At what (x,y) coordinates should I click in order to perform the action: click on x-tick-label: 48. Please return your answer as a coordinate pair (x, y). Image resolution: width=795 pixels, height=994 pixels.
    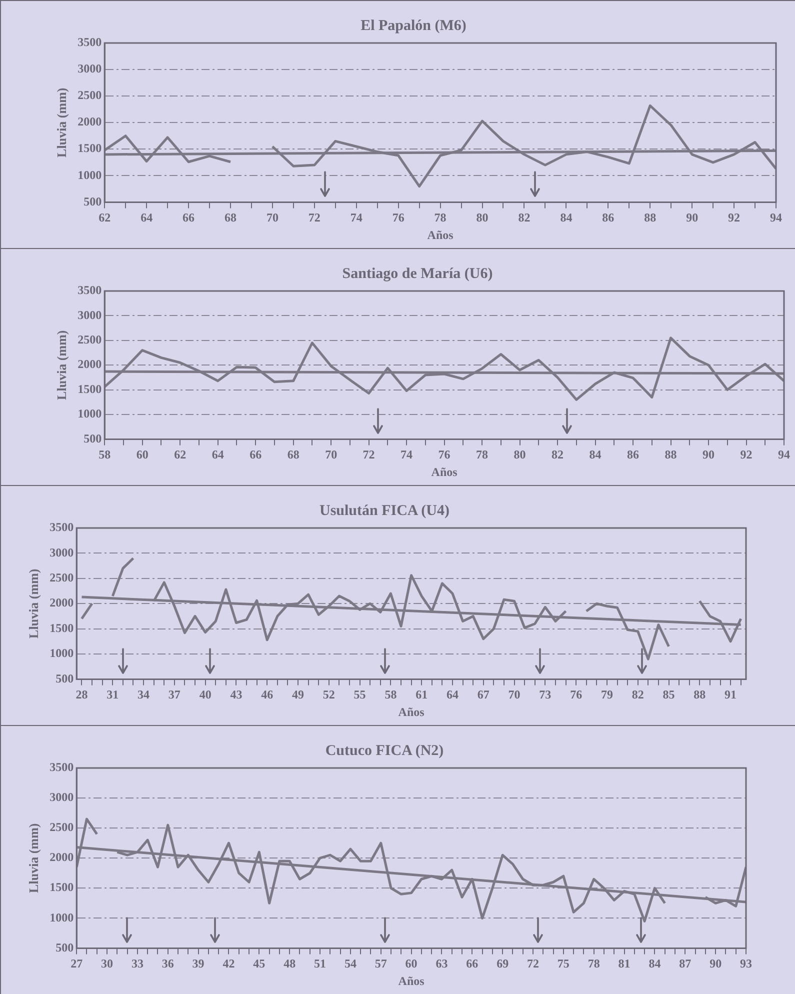
    Looking at the image, I should click on (290, 963).